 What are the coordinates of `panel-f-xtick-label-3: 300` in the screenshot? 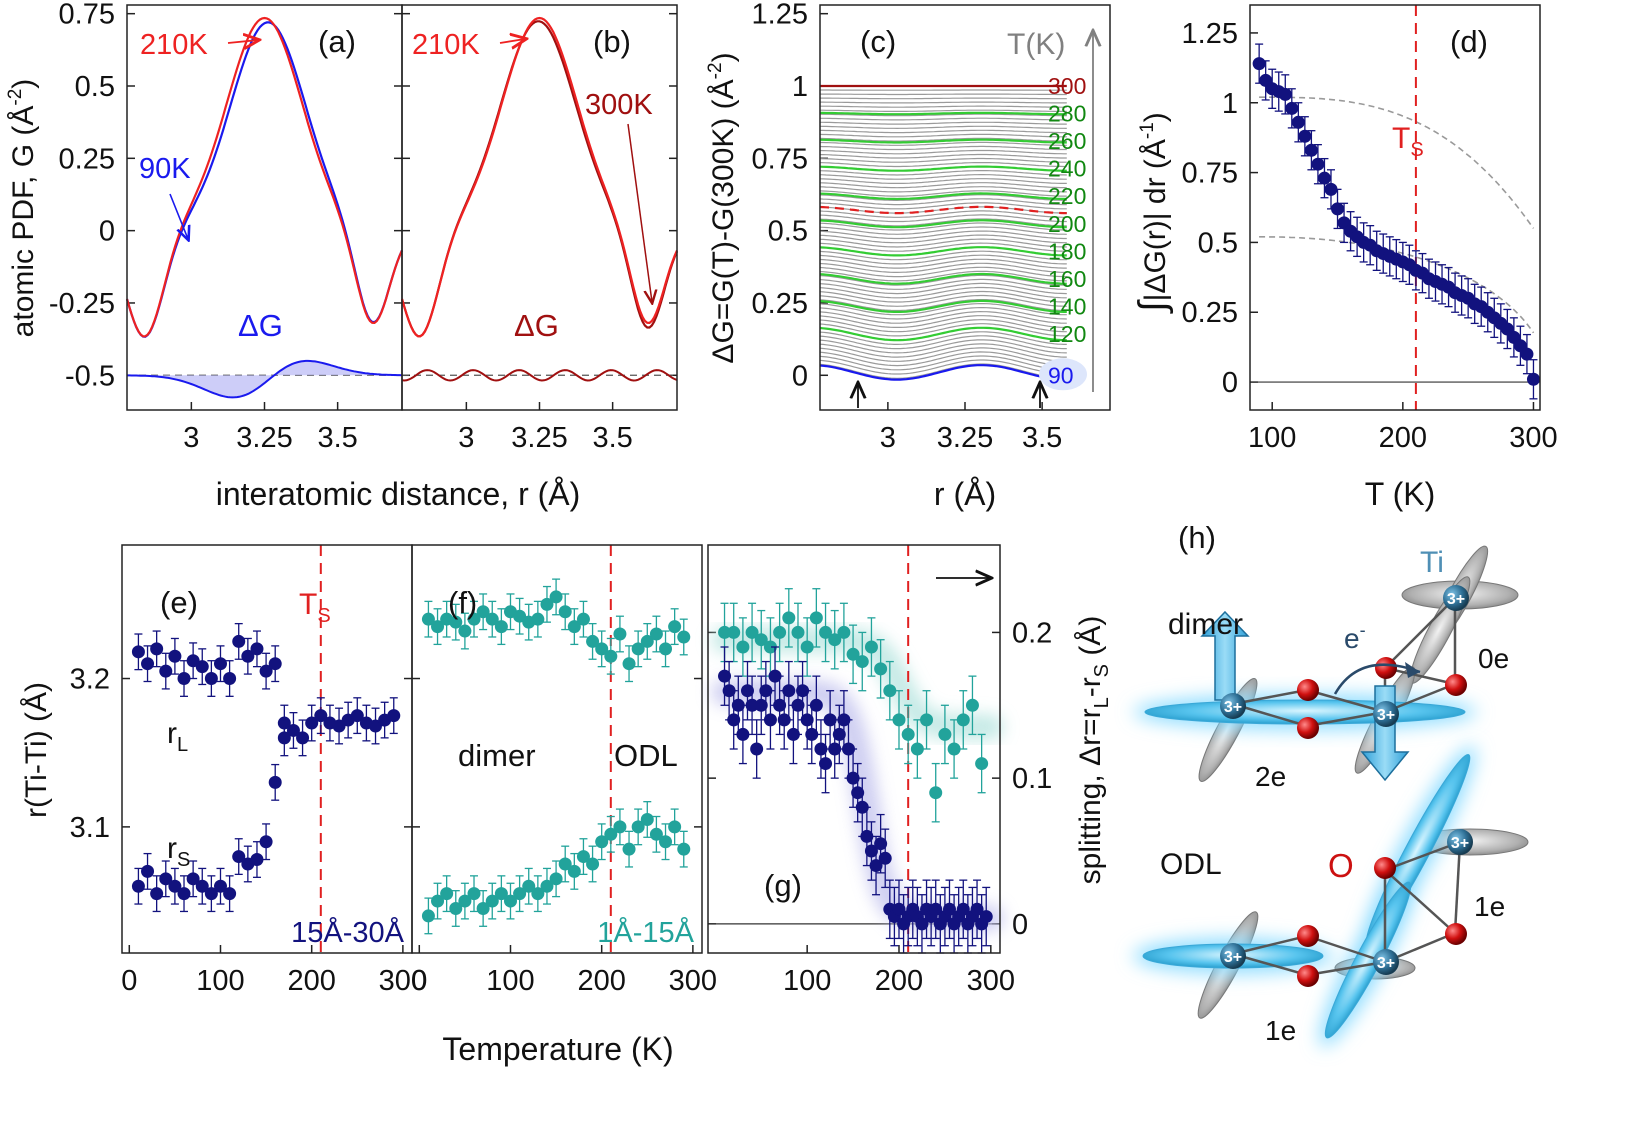 It's located at (693, 981).